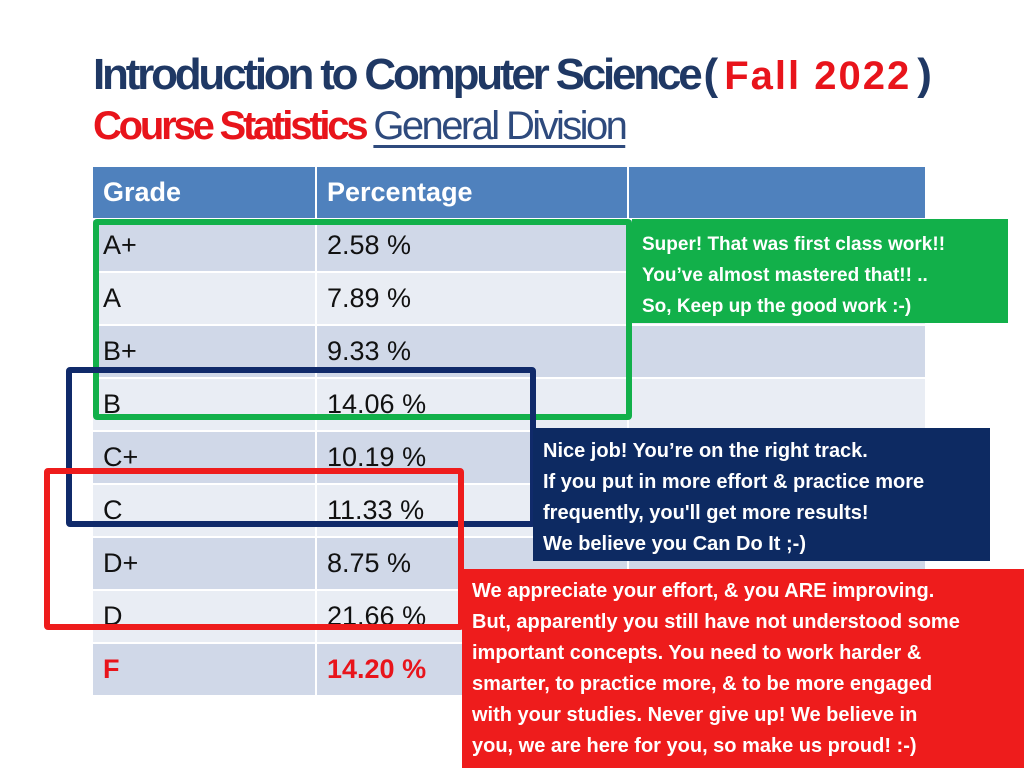 The width and height of the screenshot is (1024, 768). Describe the element at coordinates (205, 457) in the screenshot. I see `grade-cell: C+` at that location.